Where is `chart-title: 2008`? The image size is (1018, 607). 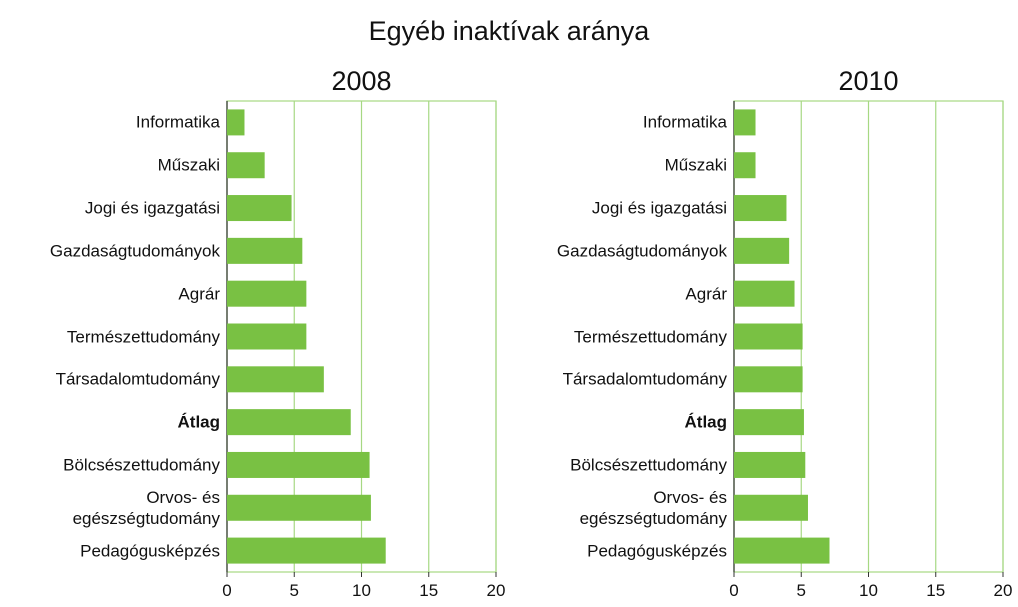
chart-title: 2008 is located at coordinates (361, 81).